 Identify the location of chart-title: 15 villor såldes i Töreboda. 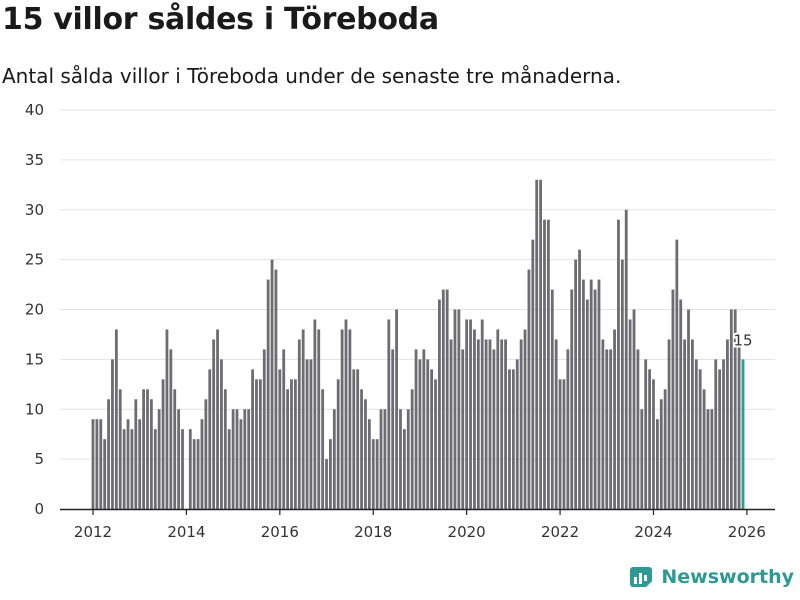
(220, 19).